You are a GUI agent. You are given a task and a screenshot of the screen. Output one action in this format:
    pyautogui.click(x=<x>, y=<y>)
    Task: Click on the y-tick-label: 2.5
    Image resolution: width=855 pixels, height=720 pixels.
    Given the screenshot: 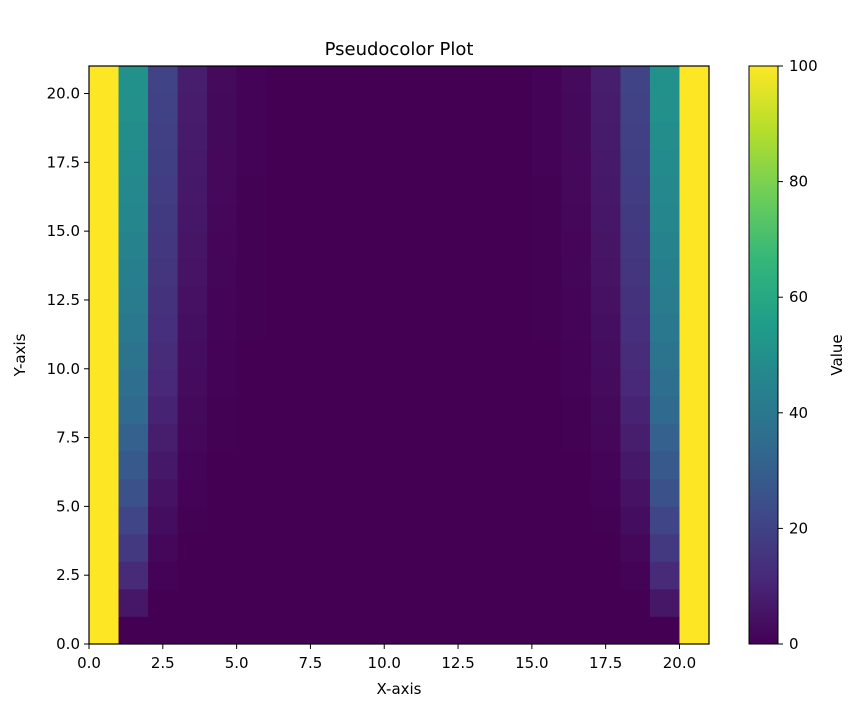 What is the action you would take?
    pyautogui.click(x=68, y=575)
    